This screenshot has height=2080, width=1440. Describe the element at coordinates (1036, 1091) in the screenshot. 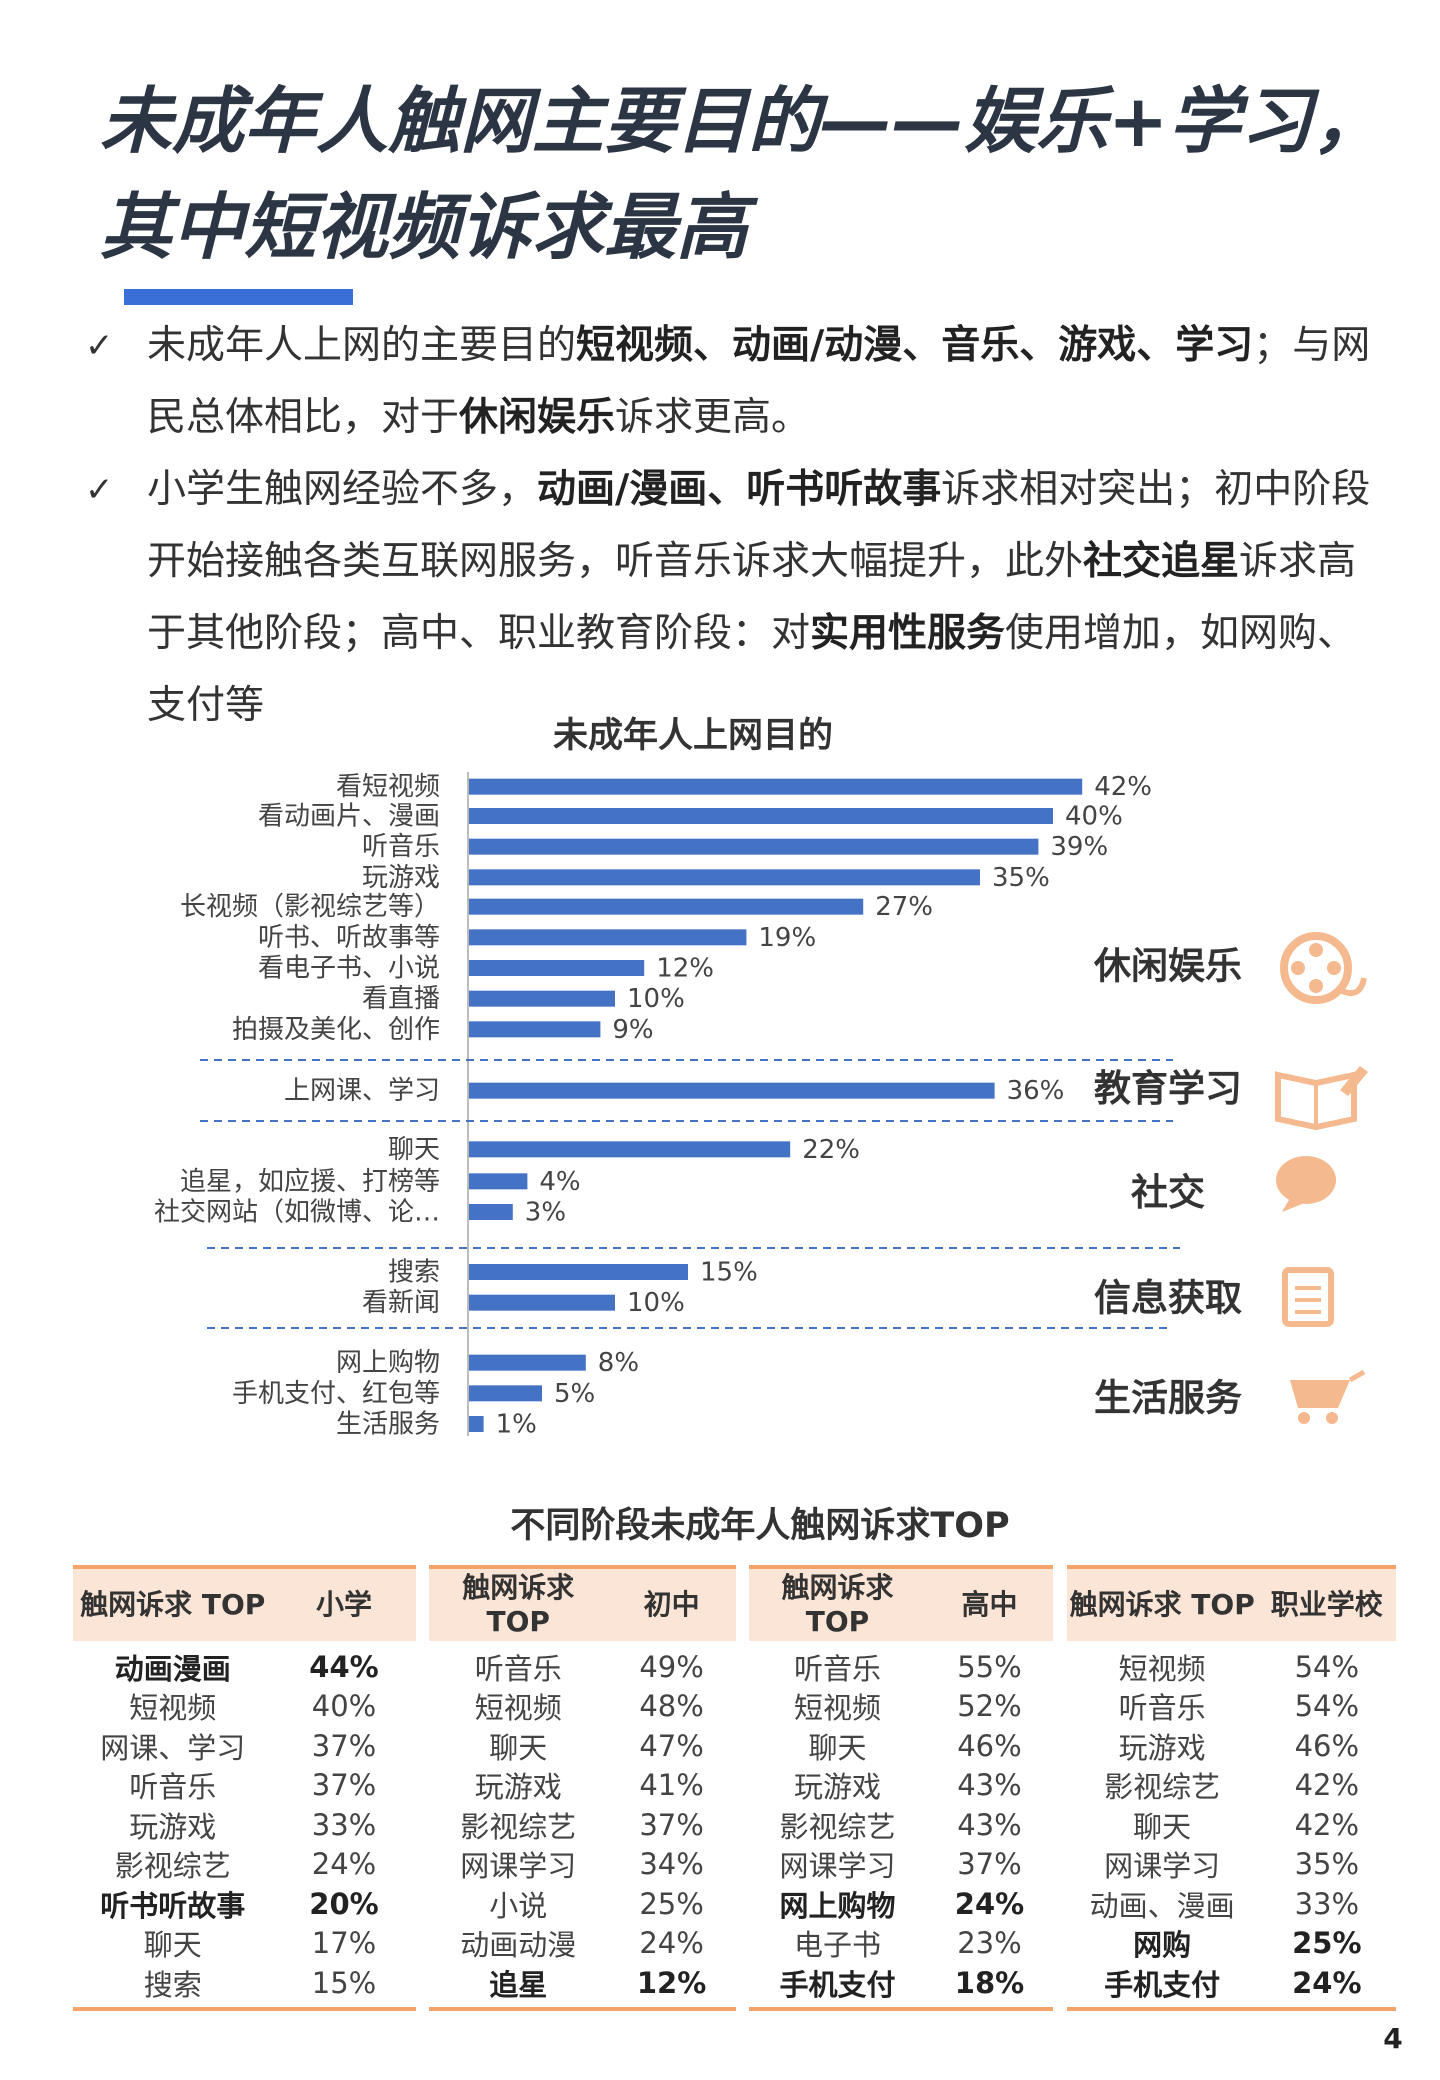

I see `value-label: 36%` at that location.